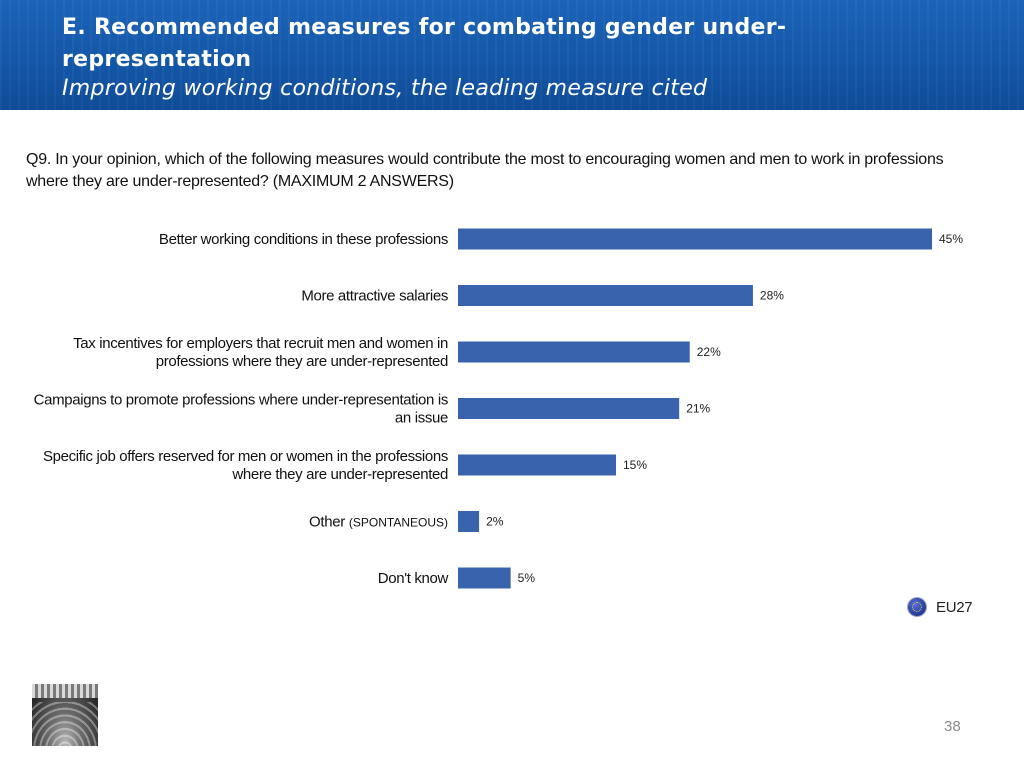  I want to click on value-label-0: 45%, so click(951, 239).